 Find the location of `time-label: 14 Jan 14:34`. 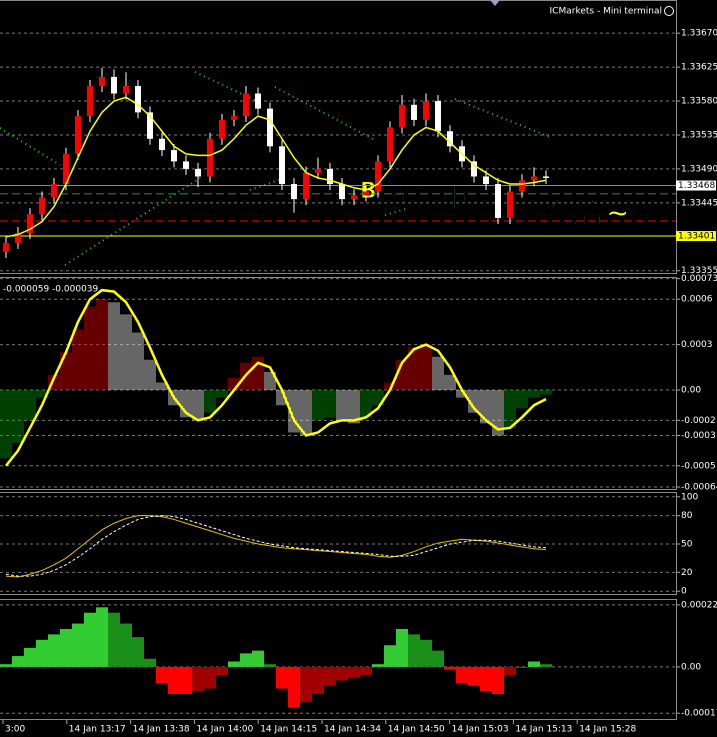

time-label: 14 Jan 14:34 is located at coordinates (352, 730).